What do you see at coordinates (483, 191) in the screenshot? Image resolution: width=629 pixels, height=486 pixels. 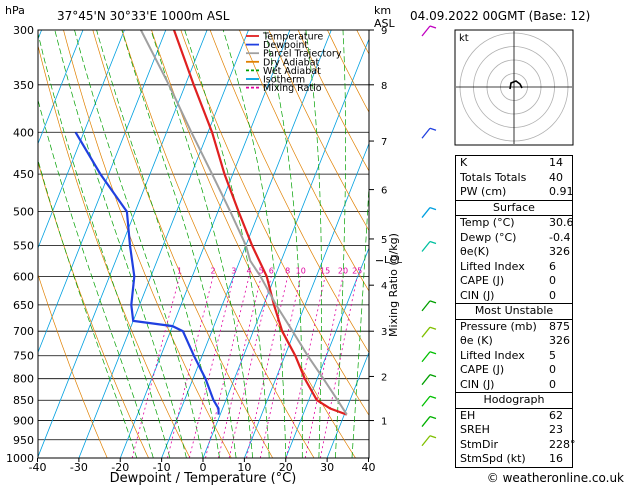 I see `index-key: PW (cm)` at bounding box center [483, 191].